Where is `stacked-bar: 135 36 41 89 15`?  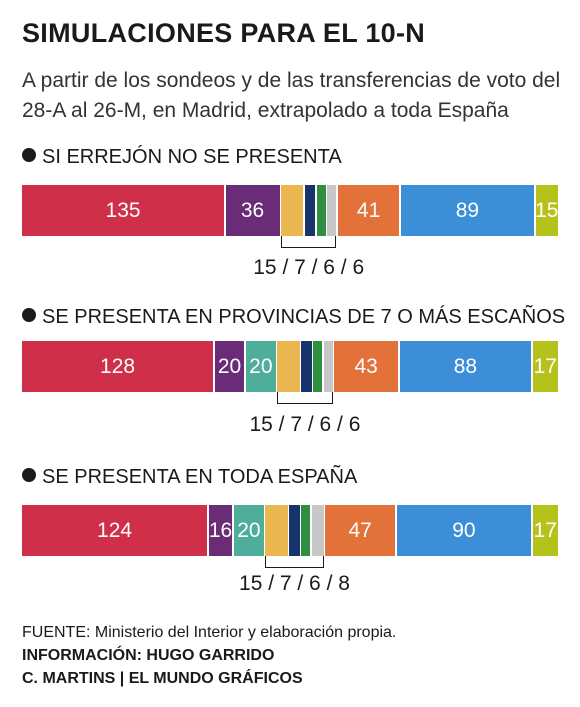 stacked-bar: 135 36 41 89 15 is located at coordinates (290, 210).